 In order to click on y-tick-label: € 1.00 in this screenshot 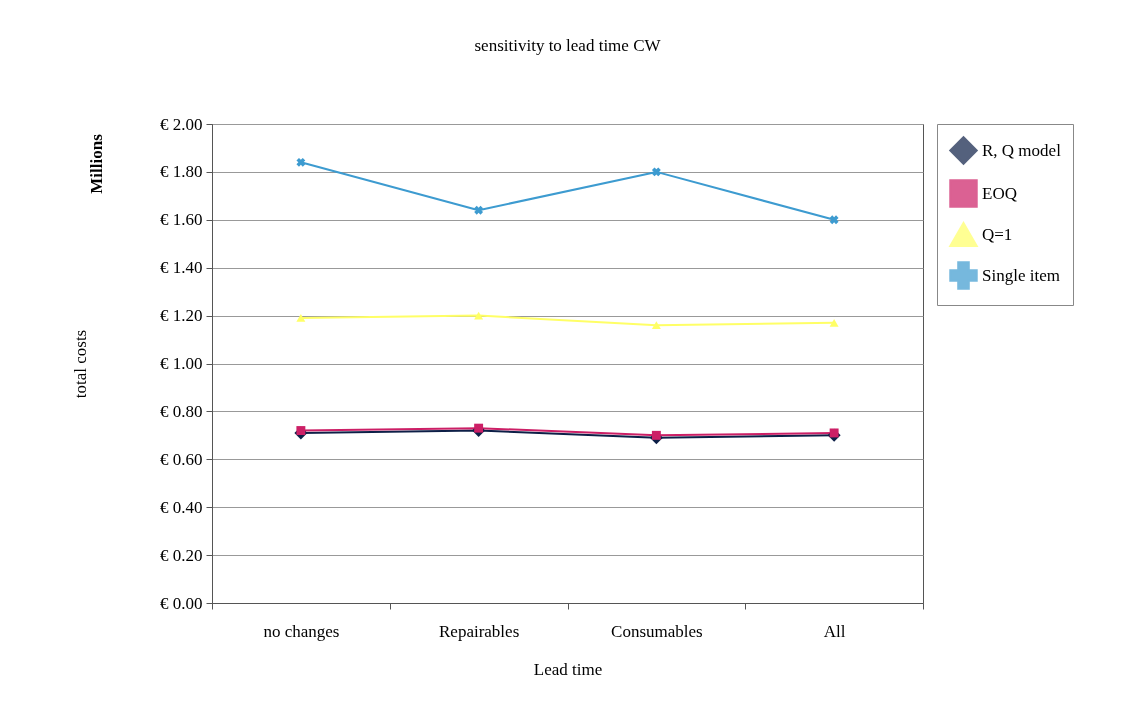, I will do `click(181, 363)`.